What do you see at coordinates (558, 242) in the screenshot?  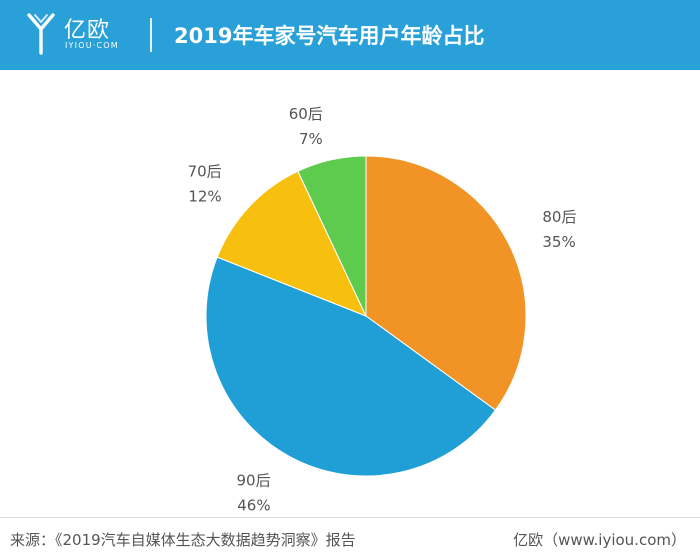 I see `slice-percent-0: 35%` at bounding box center [558, 242].